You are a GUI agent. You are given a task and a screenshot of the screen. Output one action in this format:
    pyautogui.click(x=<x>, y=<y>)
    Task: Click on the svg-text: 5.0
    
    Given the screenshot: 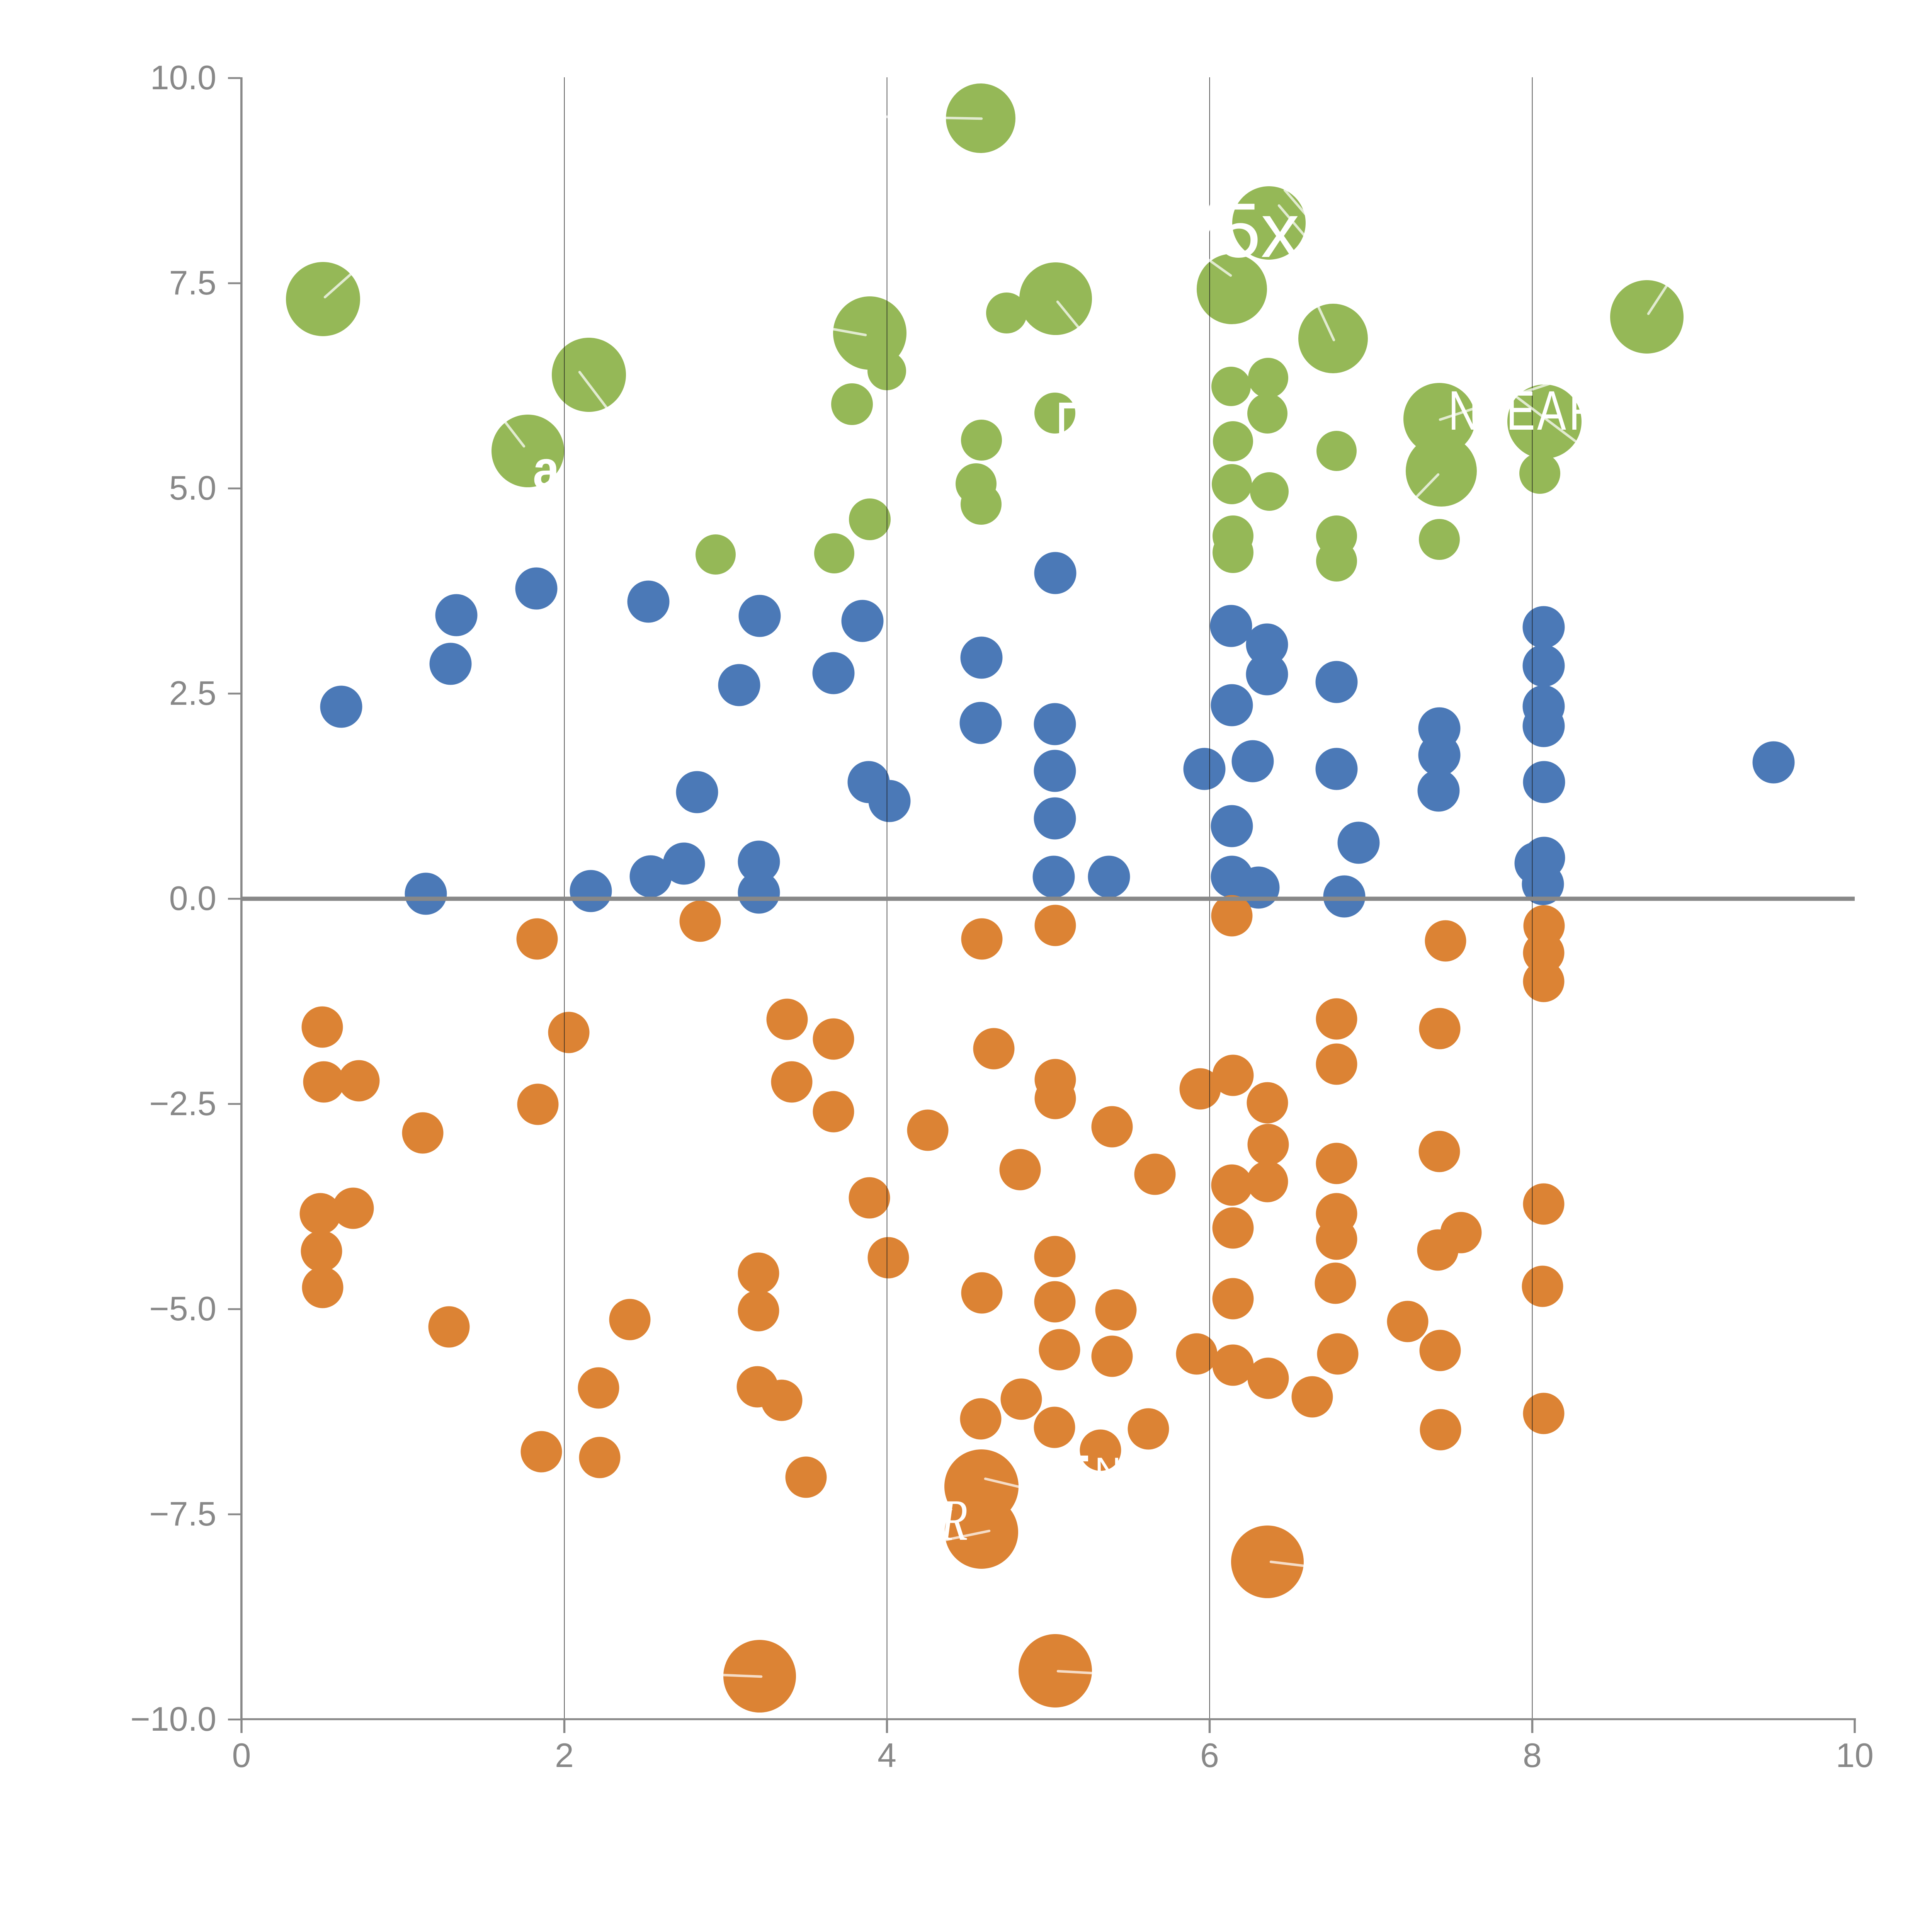 What is the action you would take?
    pyautogui.click(x=192, y=488)
    